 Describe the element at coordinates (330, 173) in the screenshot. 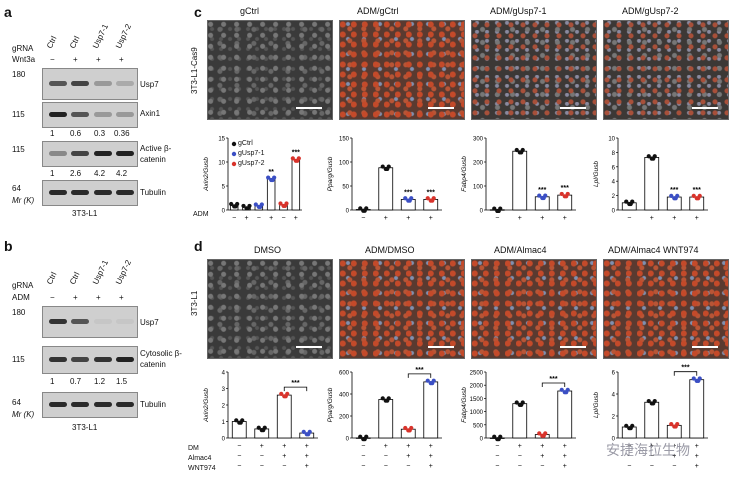

I see `y-axis-label: Pparg/Gusb` at that location.